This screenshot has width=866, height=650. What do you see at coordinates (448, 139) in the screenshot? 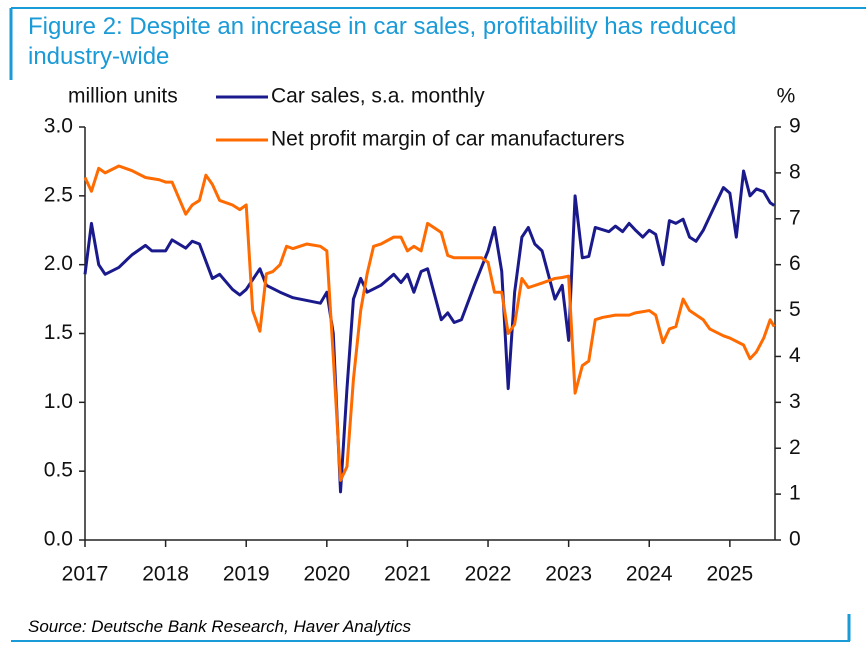
I see `legend-label: Net profit margin of car manufacturers` at bounding box center [448, 139].